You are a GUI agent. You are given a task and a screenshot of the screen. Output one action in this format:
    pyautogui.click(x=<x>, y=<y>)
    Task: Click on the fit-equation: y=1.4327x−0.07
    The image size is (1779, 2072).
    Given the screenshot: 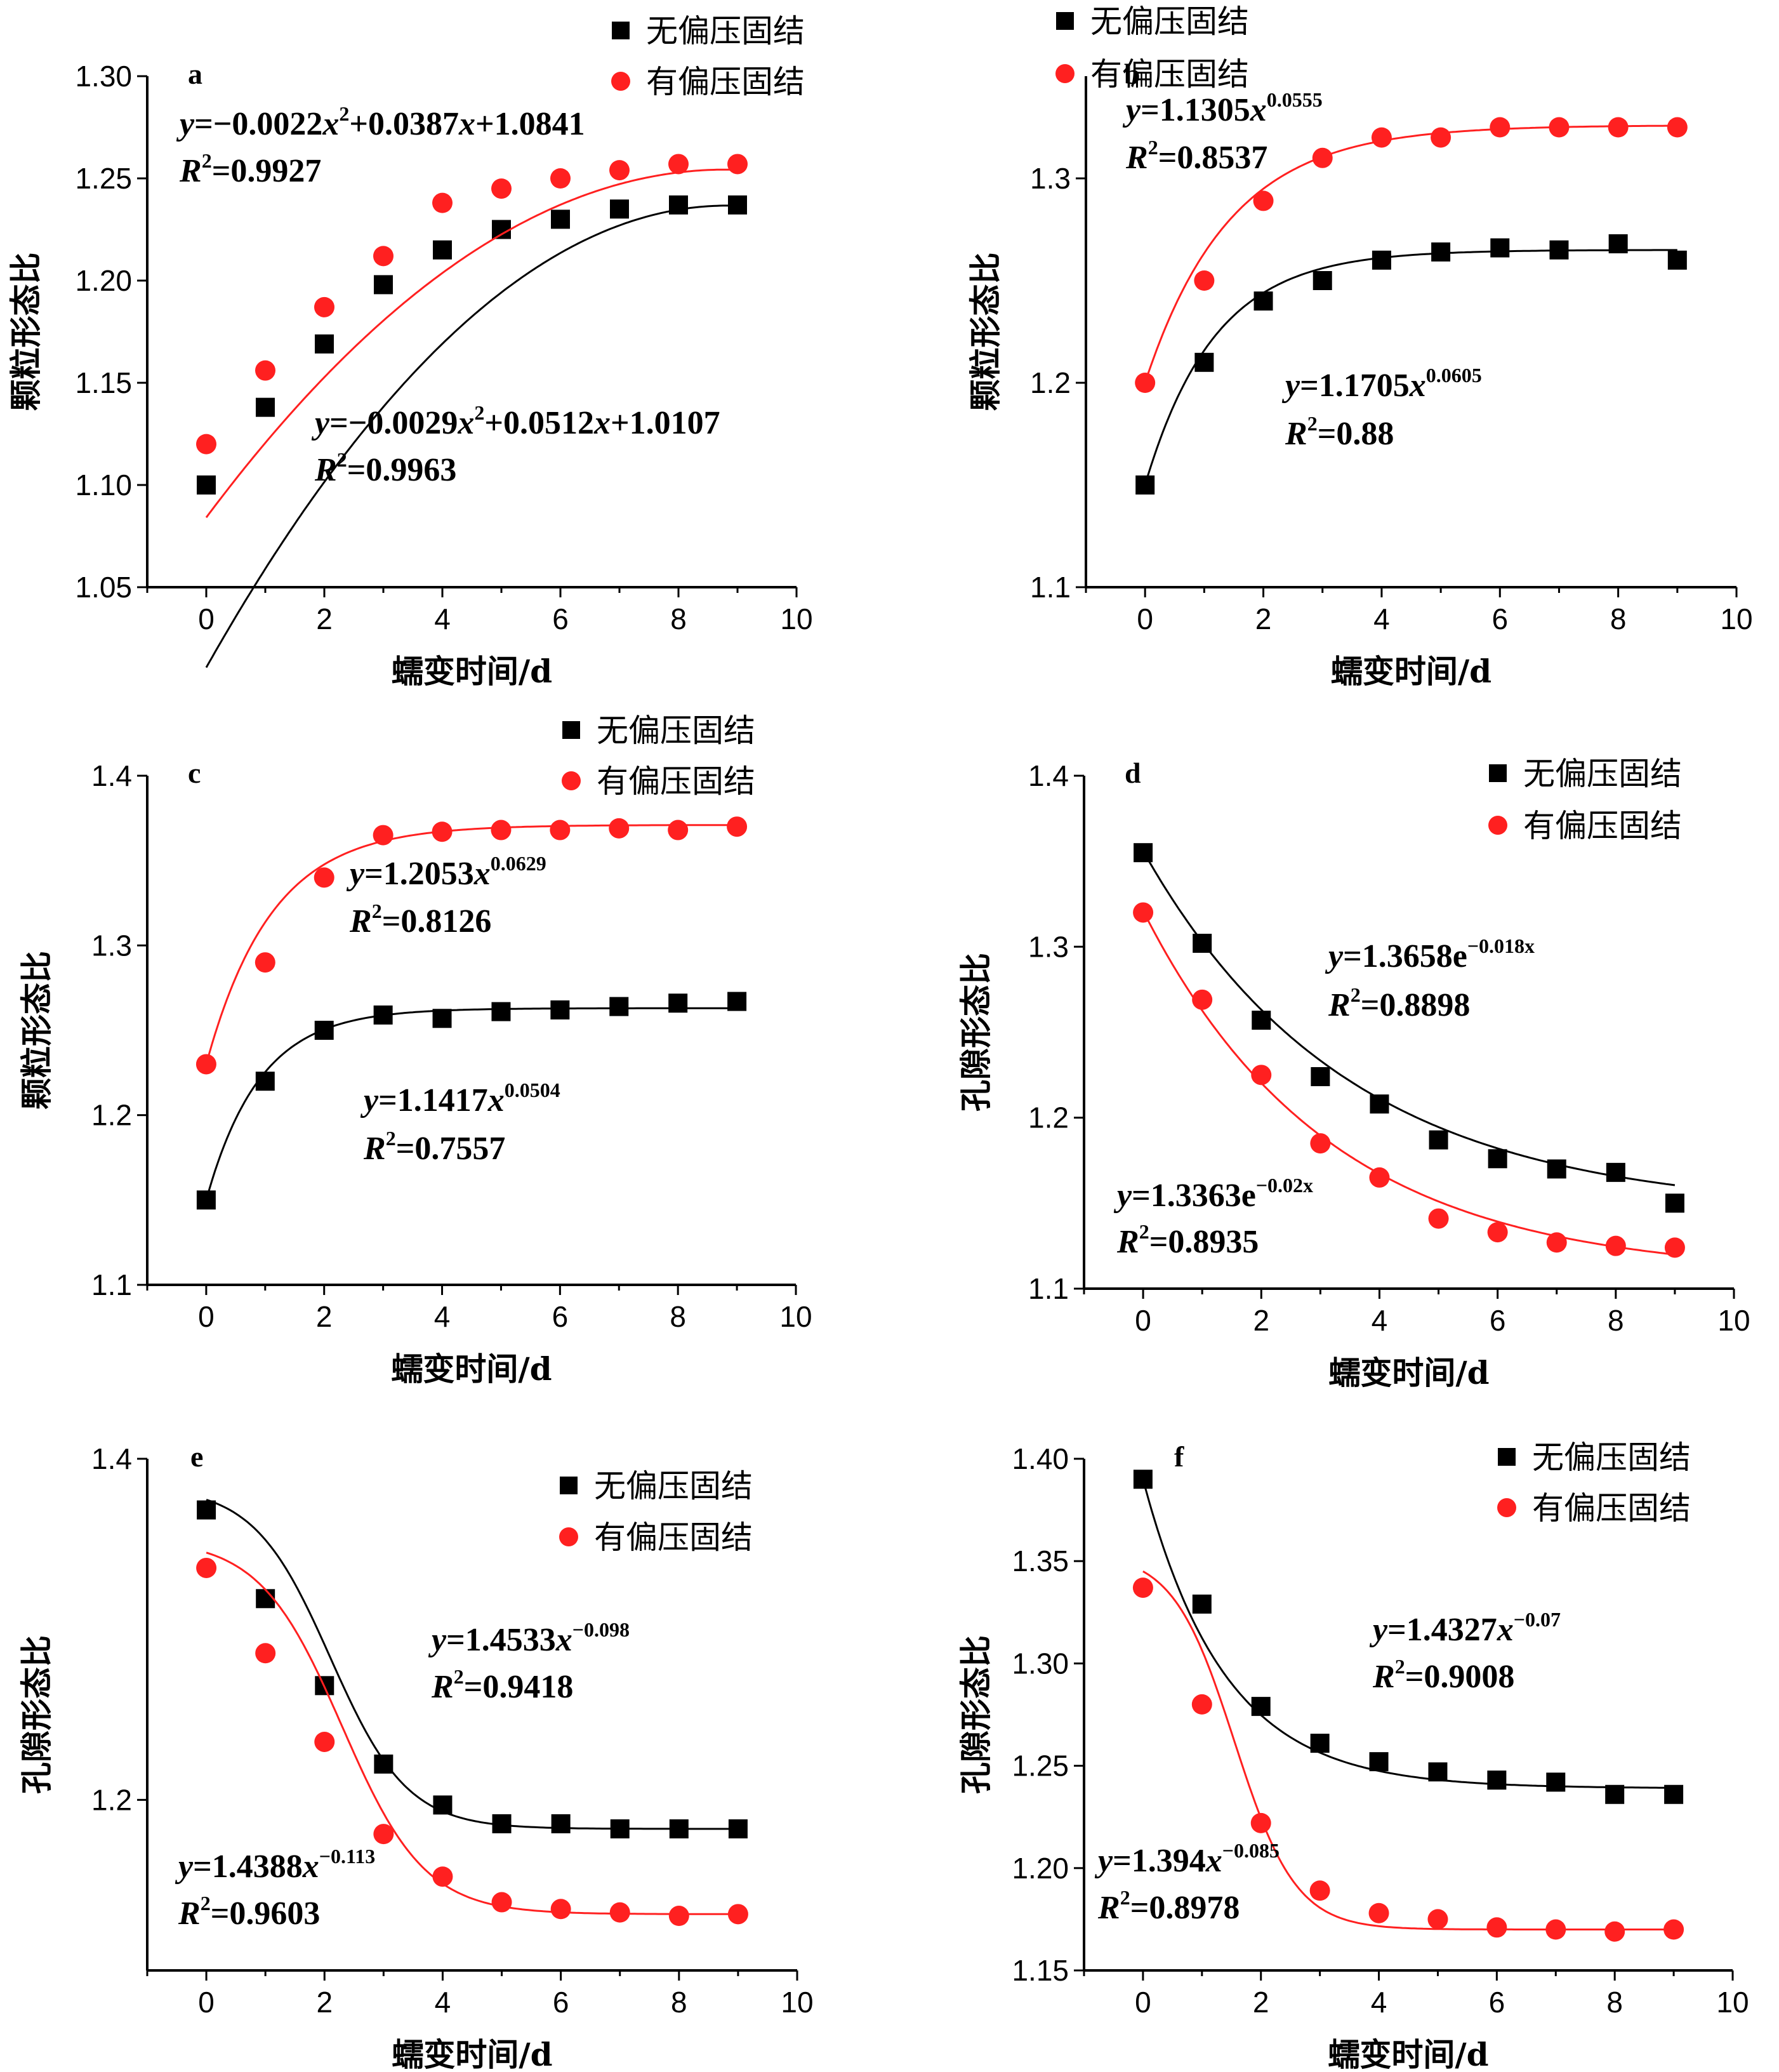 What is the action you would take?
    pyautogui.click(x=1465, y=1628)
    